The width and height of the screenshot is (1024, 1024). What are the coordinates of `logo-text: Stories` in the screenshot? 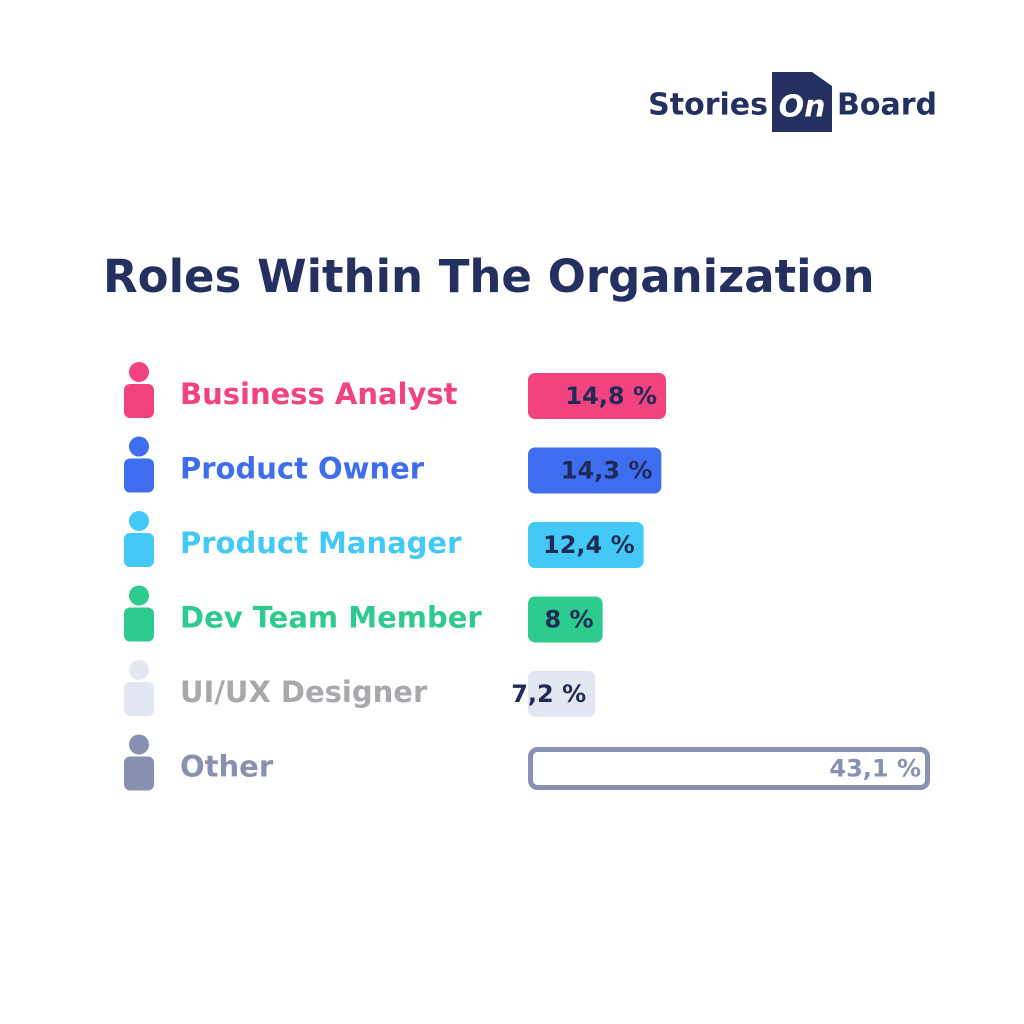 It's located at (708, 105).